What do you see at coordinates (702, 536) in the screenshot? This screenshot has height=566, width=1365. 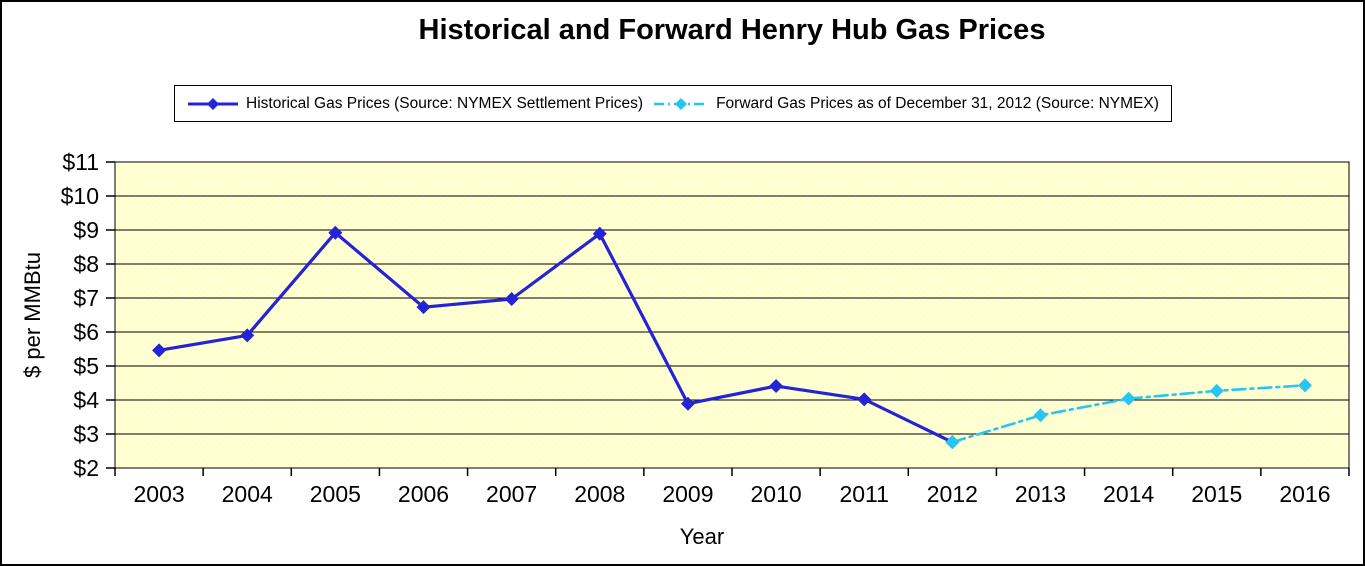 I see `x-axis-title: Year` at bounding box center [702, 536].